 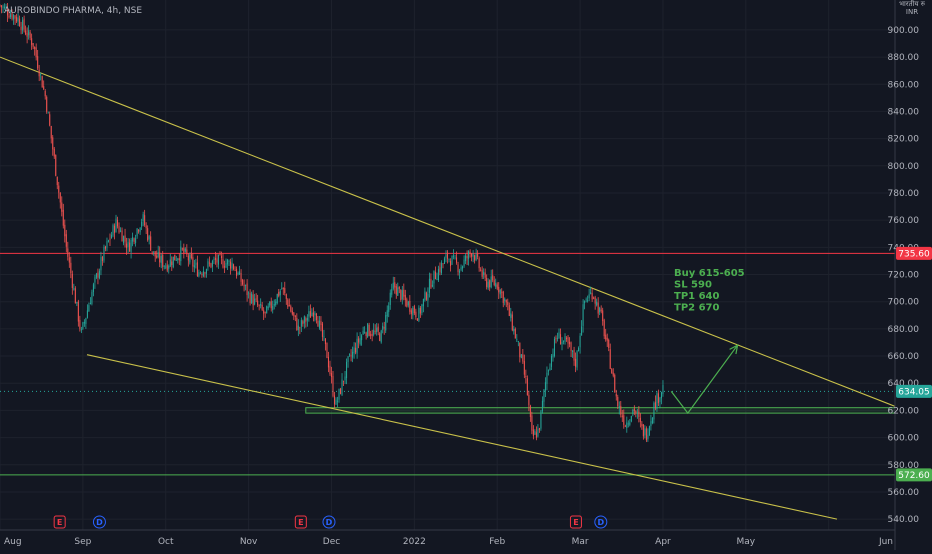 What do you see at coordinates (904, 167) in the screenshot?
I see `price-tick-label: 800.00` at bounding box center [904, 167].